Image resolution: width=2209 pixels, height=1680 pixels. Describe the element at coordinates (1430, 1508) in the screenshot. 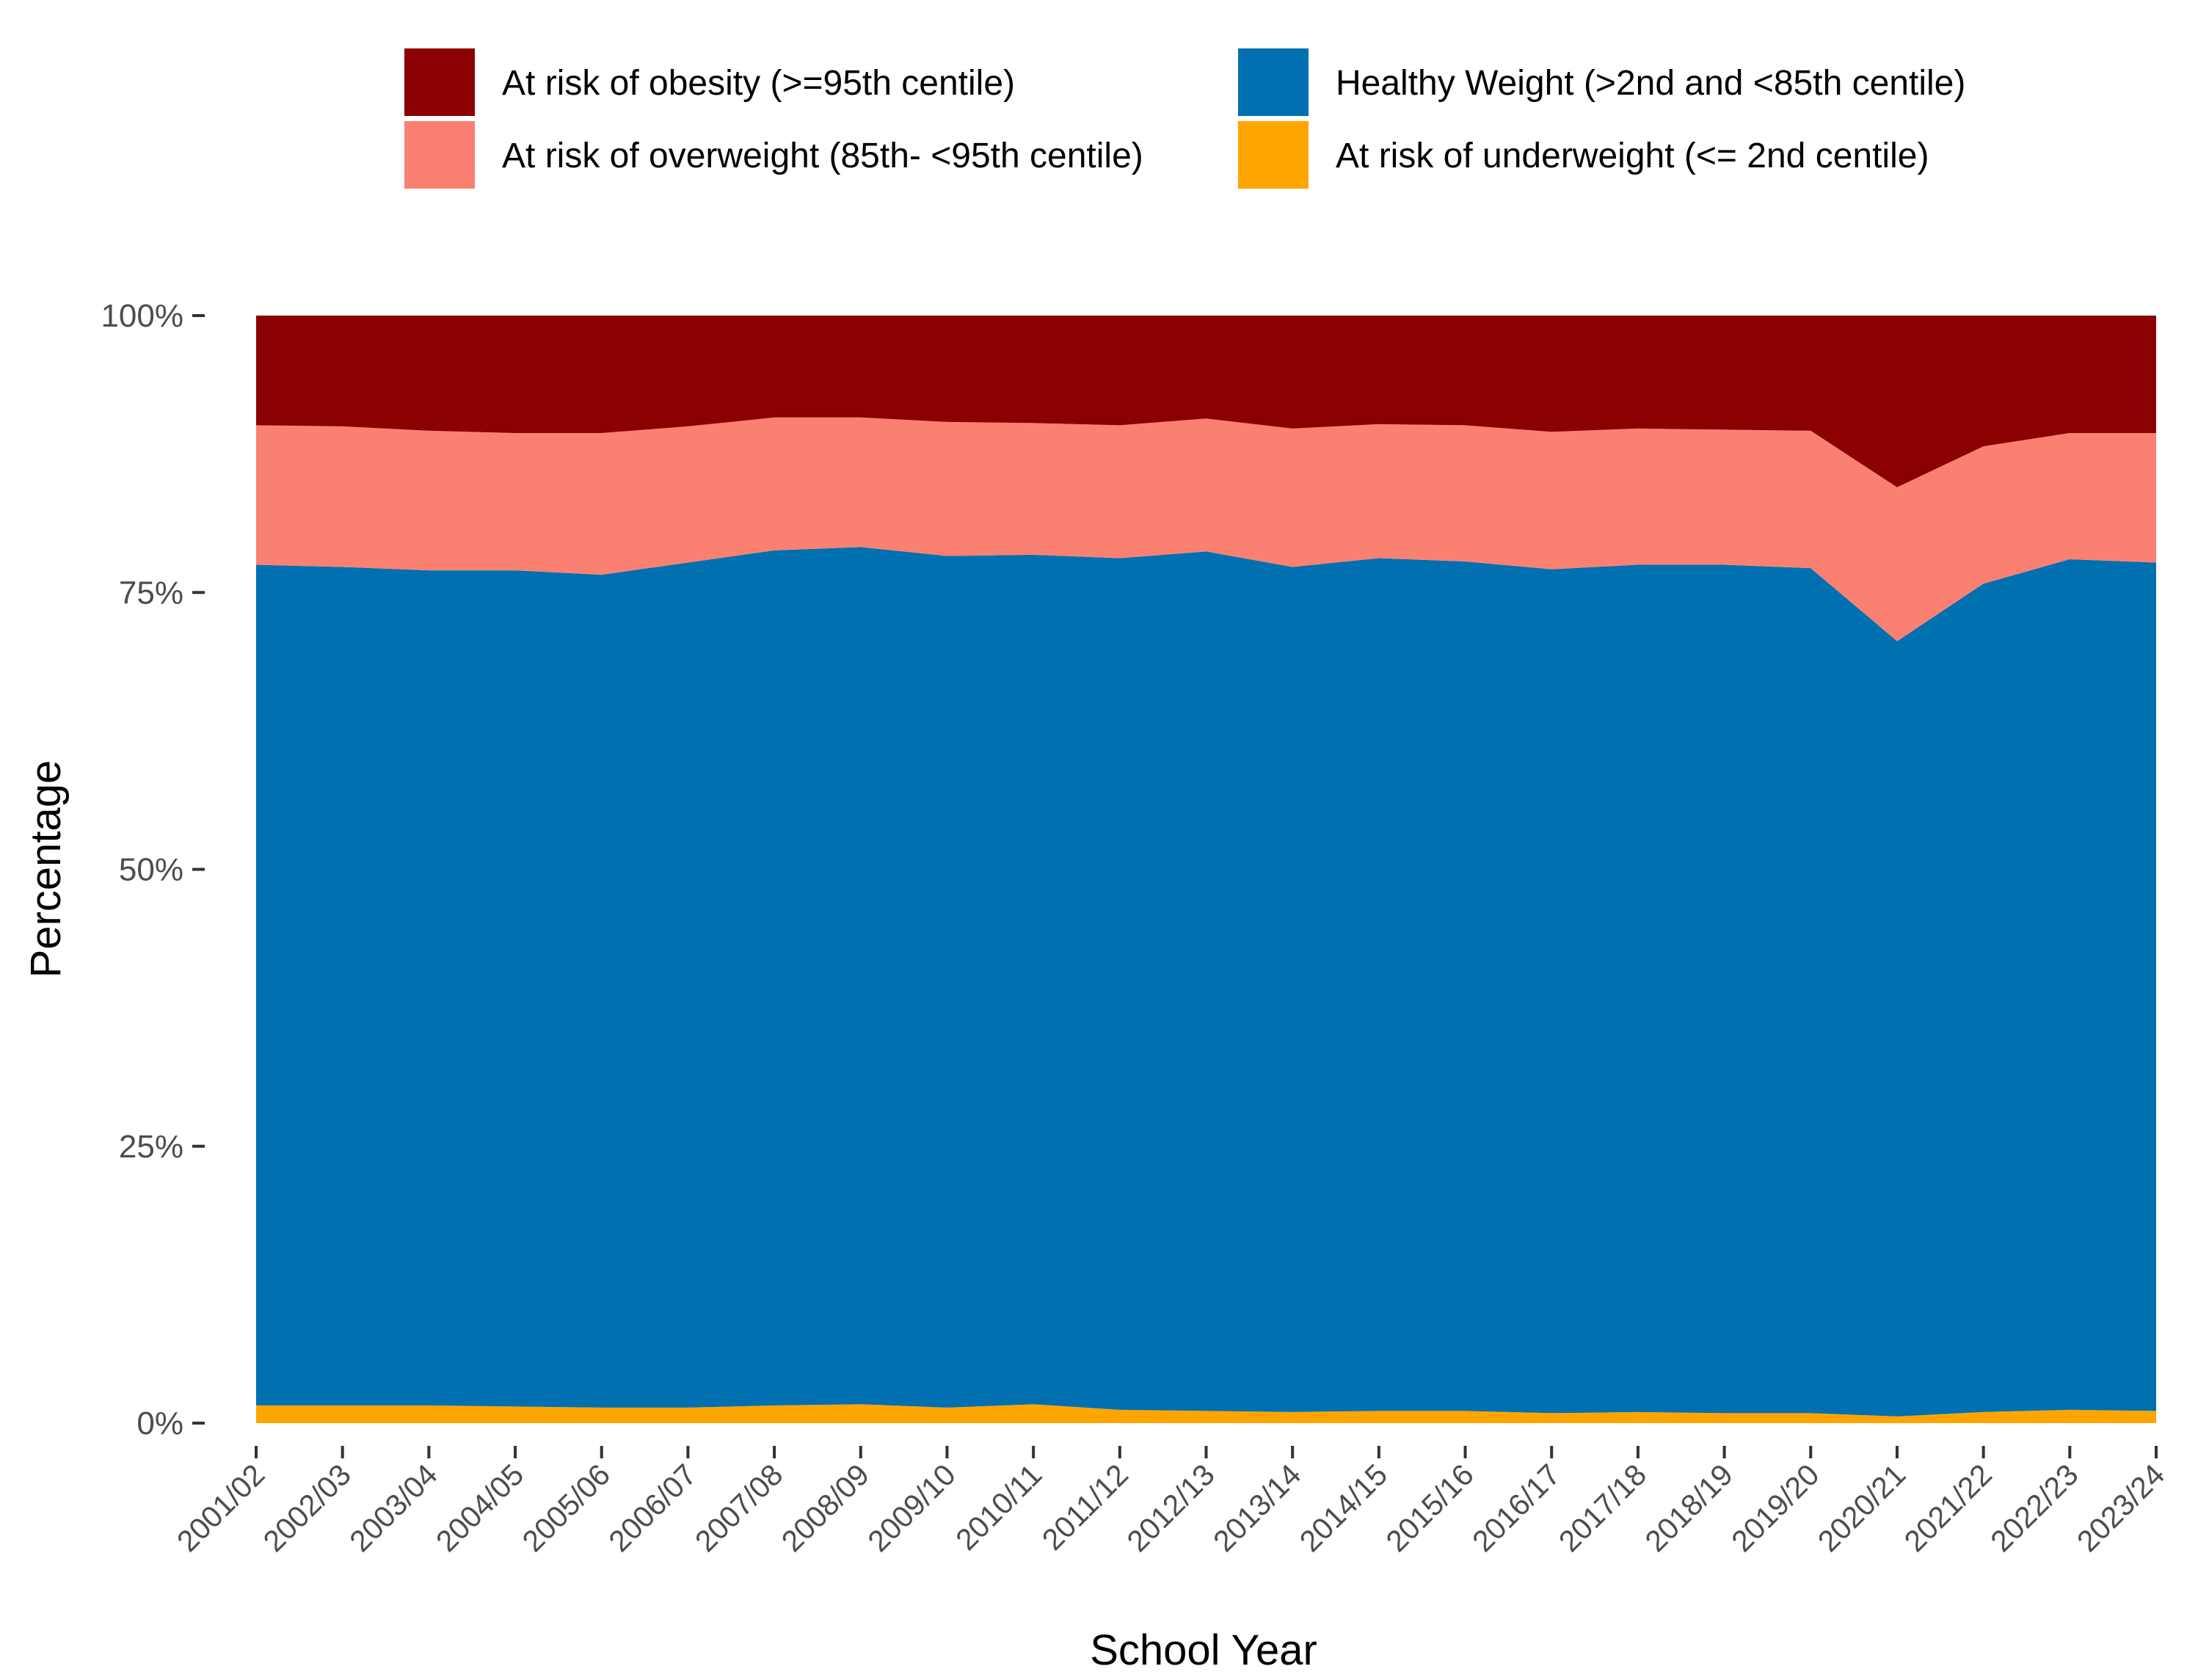

I see `x-tick-label: 2015/16` at that location.